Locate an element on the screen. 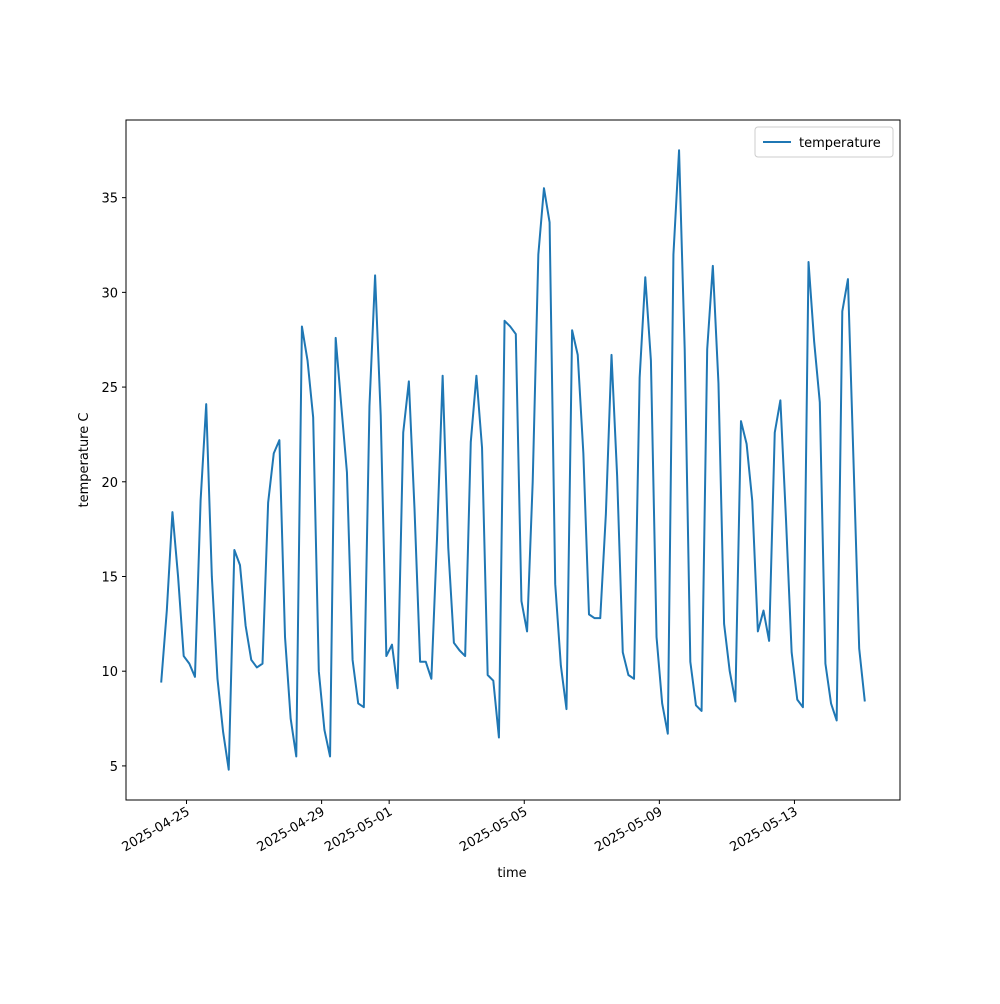  y-tick-label: 5 is located at coordinates (114, 767).